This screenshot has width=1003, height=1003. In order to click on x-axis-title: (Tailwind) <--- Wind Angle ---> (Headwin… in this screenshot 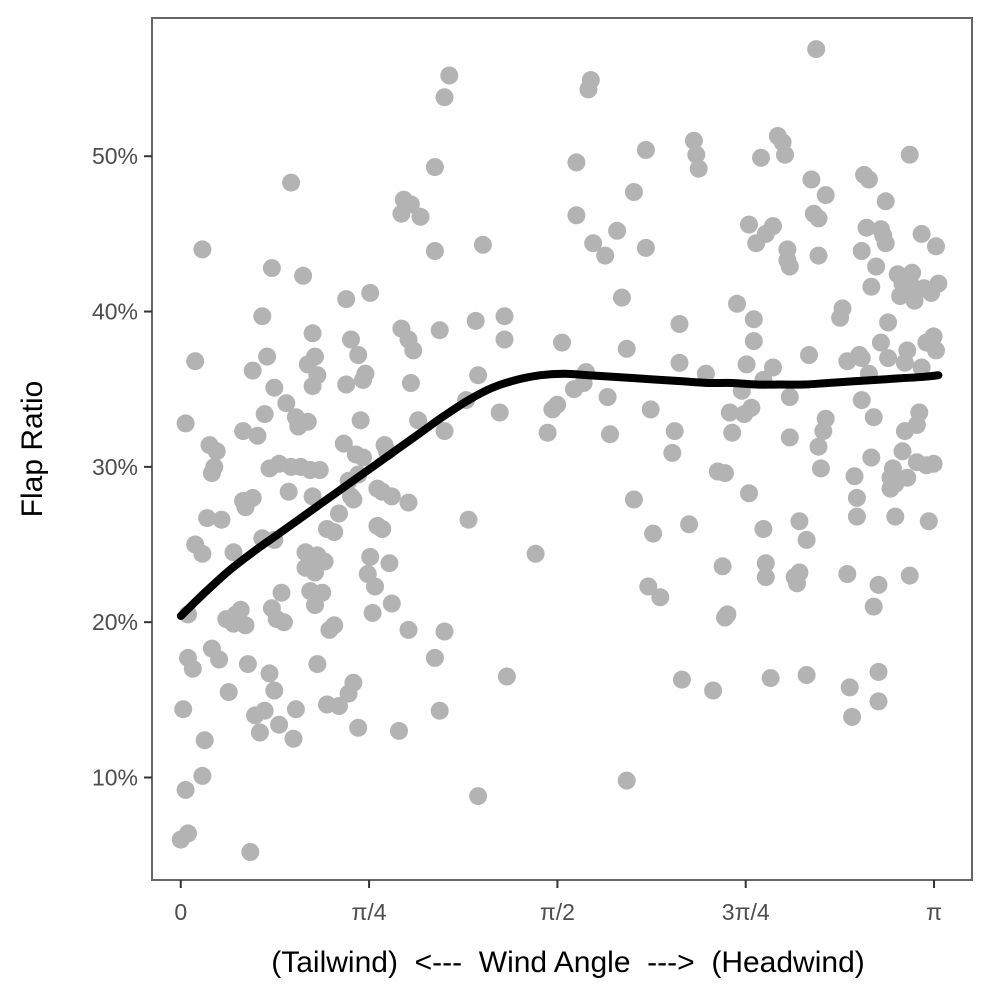, I will do `click(568, 962)`.